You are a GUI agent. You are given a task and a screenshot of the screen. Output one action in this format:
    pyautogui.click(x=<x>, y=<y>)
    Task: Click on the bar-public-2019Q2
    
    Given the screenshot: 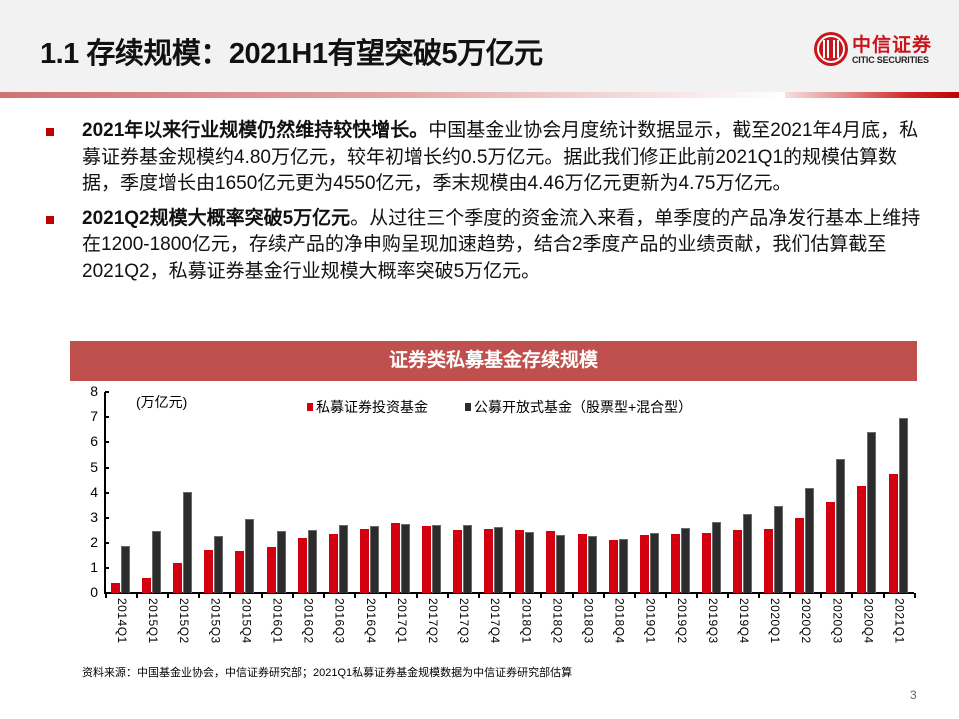 What is the action you would take?
    pyautogui.click(x=685, y=560)
    